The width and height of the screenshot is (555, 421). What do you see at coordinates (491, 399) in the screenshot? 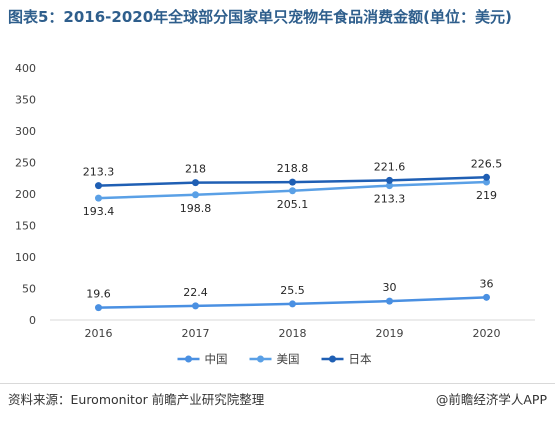
I see `credit-note: @前瞻经济学人APP` at bounding box center [491, 399].